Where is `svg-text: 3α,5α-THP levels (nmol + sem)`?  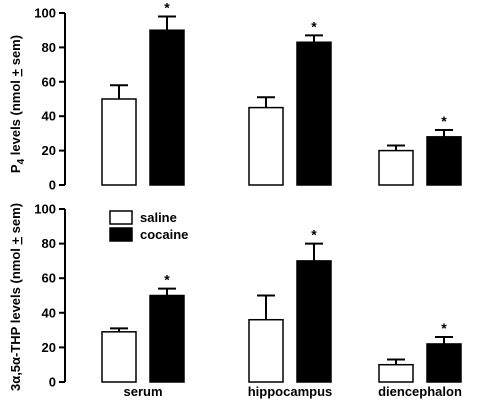 svg-text: 3α,5α-THP levels (nmol + sem) is located at coordinates (15, 297).